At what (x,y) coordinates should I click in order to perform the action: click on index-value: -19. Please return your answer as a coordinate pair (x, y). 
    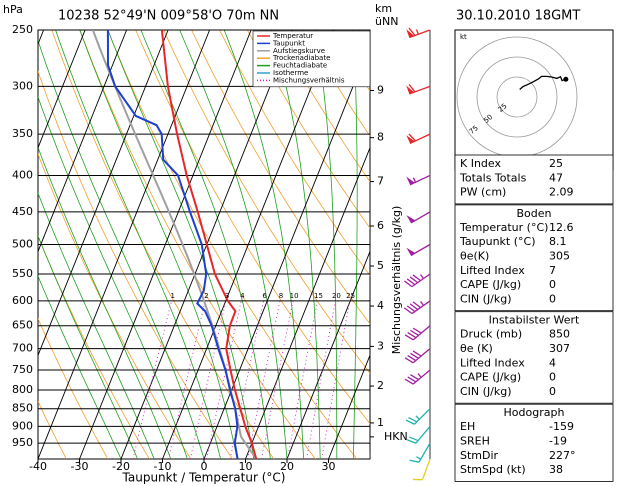
    Looking at the image, I should click on (558, 441).